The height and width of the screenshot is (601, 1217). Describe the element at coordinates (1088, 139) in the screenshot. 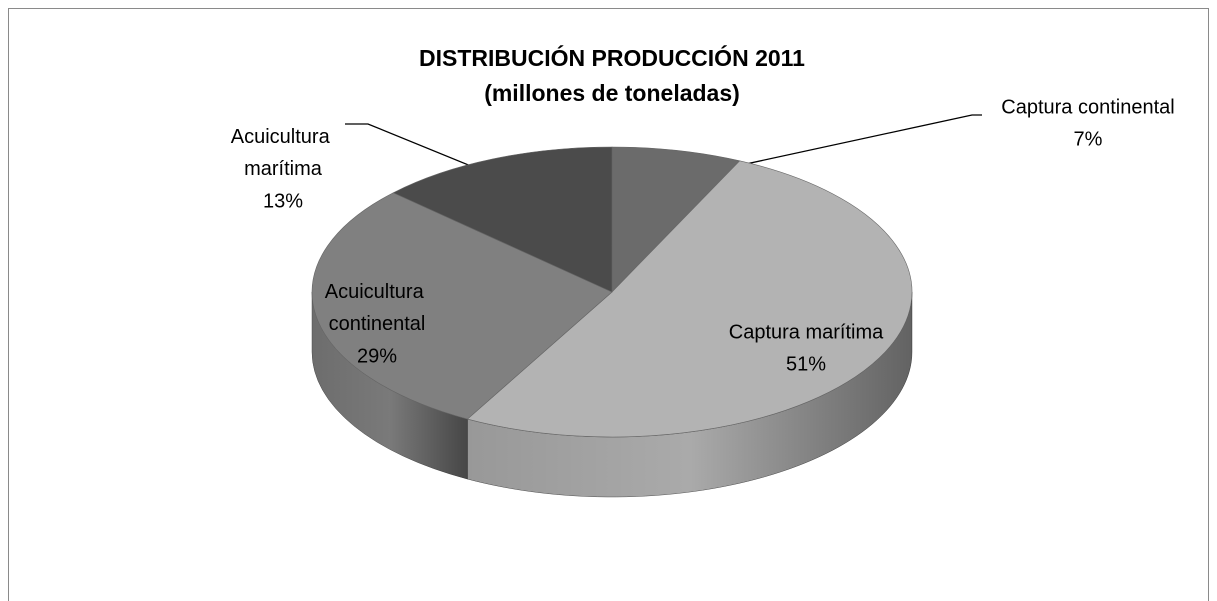

I see `data-label-value: 7%` at that location.